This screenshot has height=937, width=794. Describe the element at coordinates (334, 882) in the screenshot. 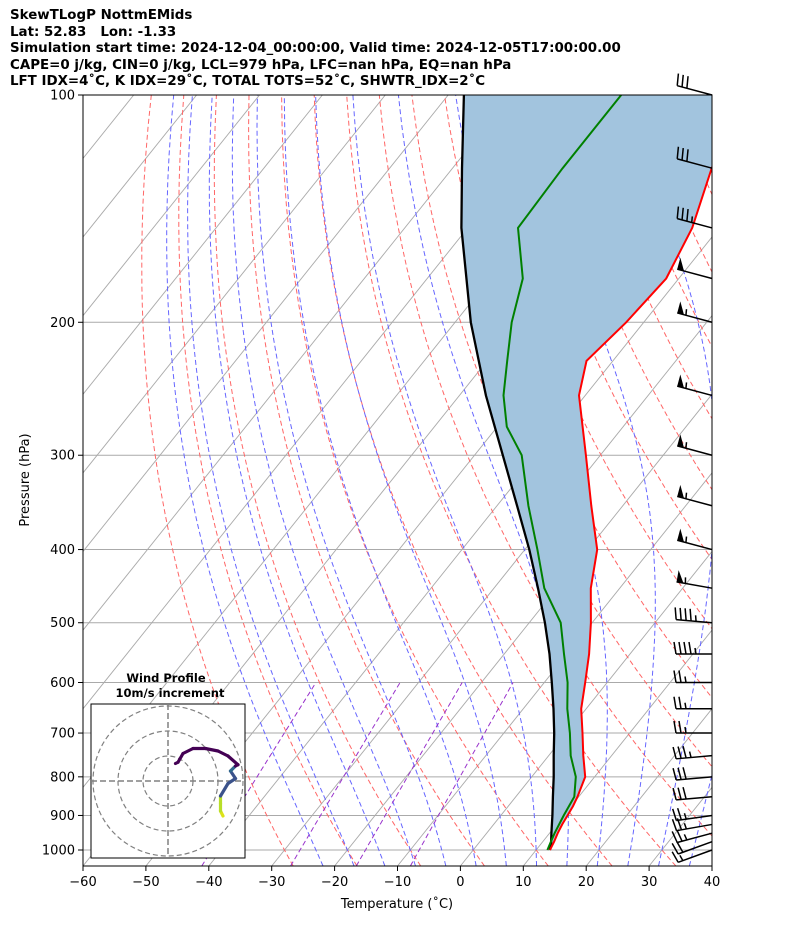

I see `x-tick-label: −20` at that location.